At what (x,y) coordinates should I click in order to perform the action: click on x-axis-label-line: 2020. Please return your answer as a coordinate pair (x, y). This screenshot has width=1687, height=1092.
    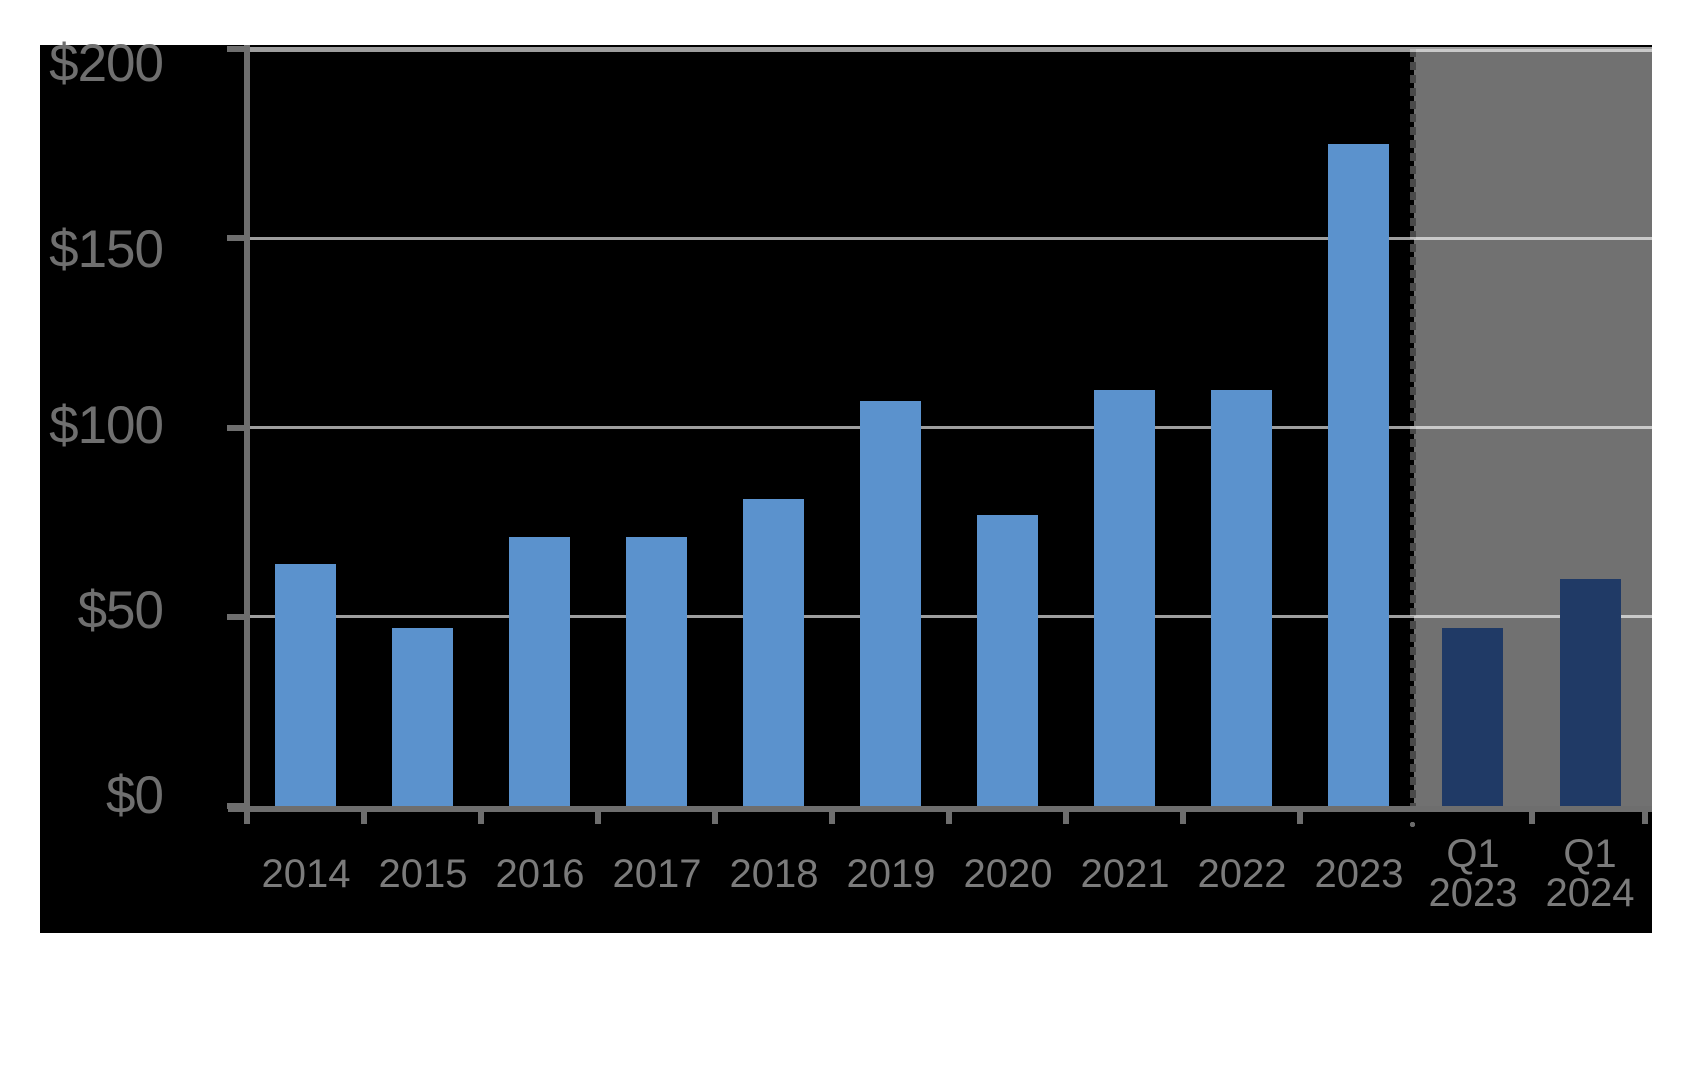
    Looking at the image, I should click on (1008, 874).